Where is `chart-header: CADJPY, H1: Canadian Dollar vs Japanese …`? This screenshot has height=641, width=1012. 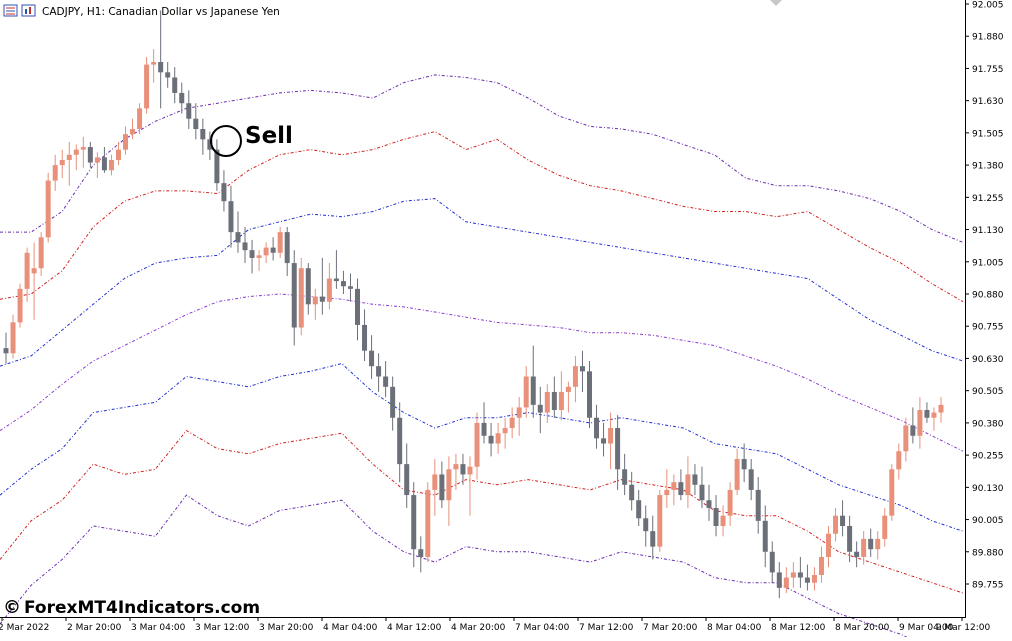
chart-header: CADJPY, H1: Canadian Dollar vs Japanese … is located at coordinates (141, 11).